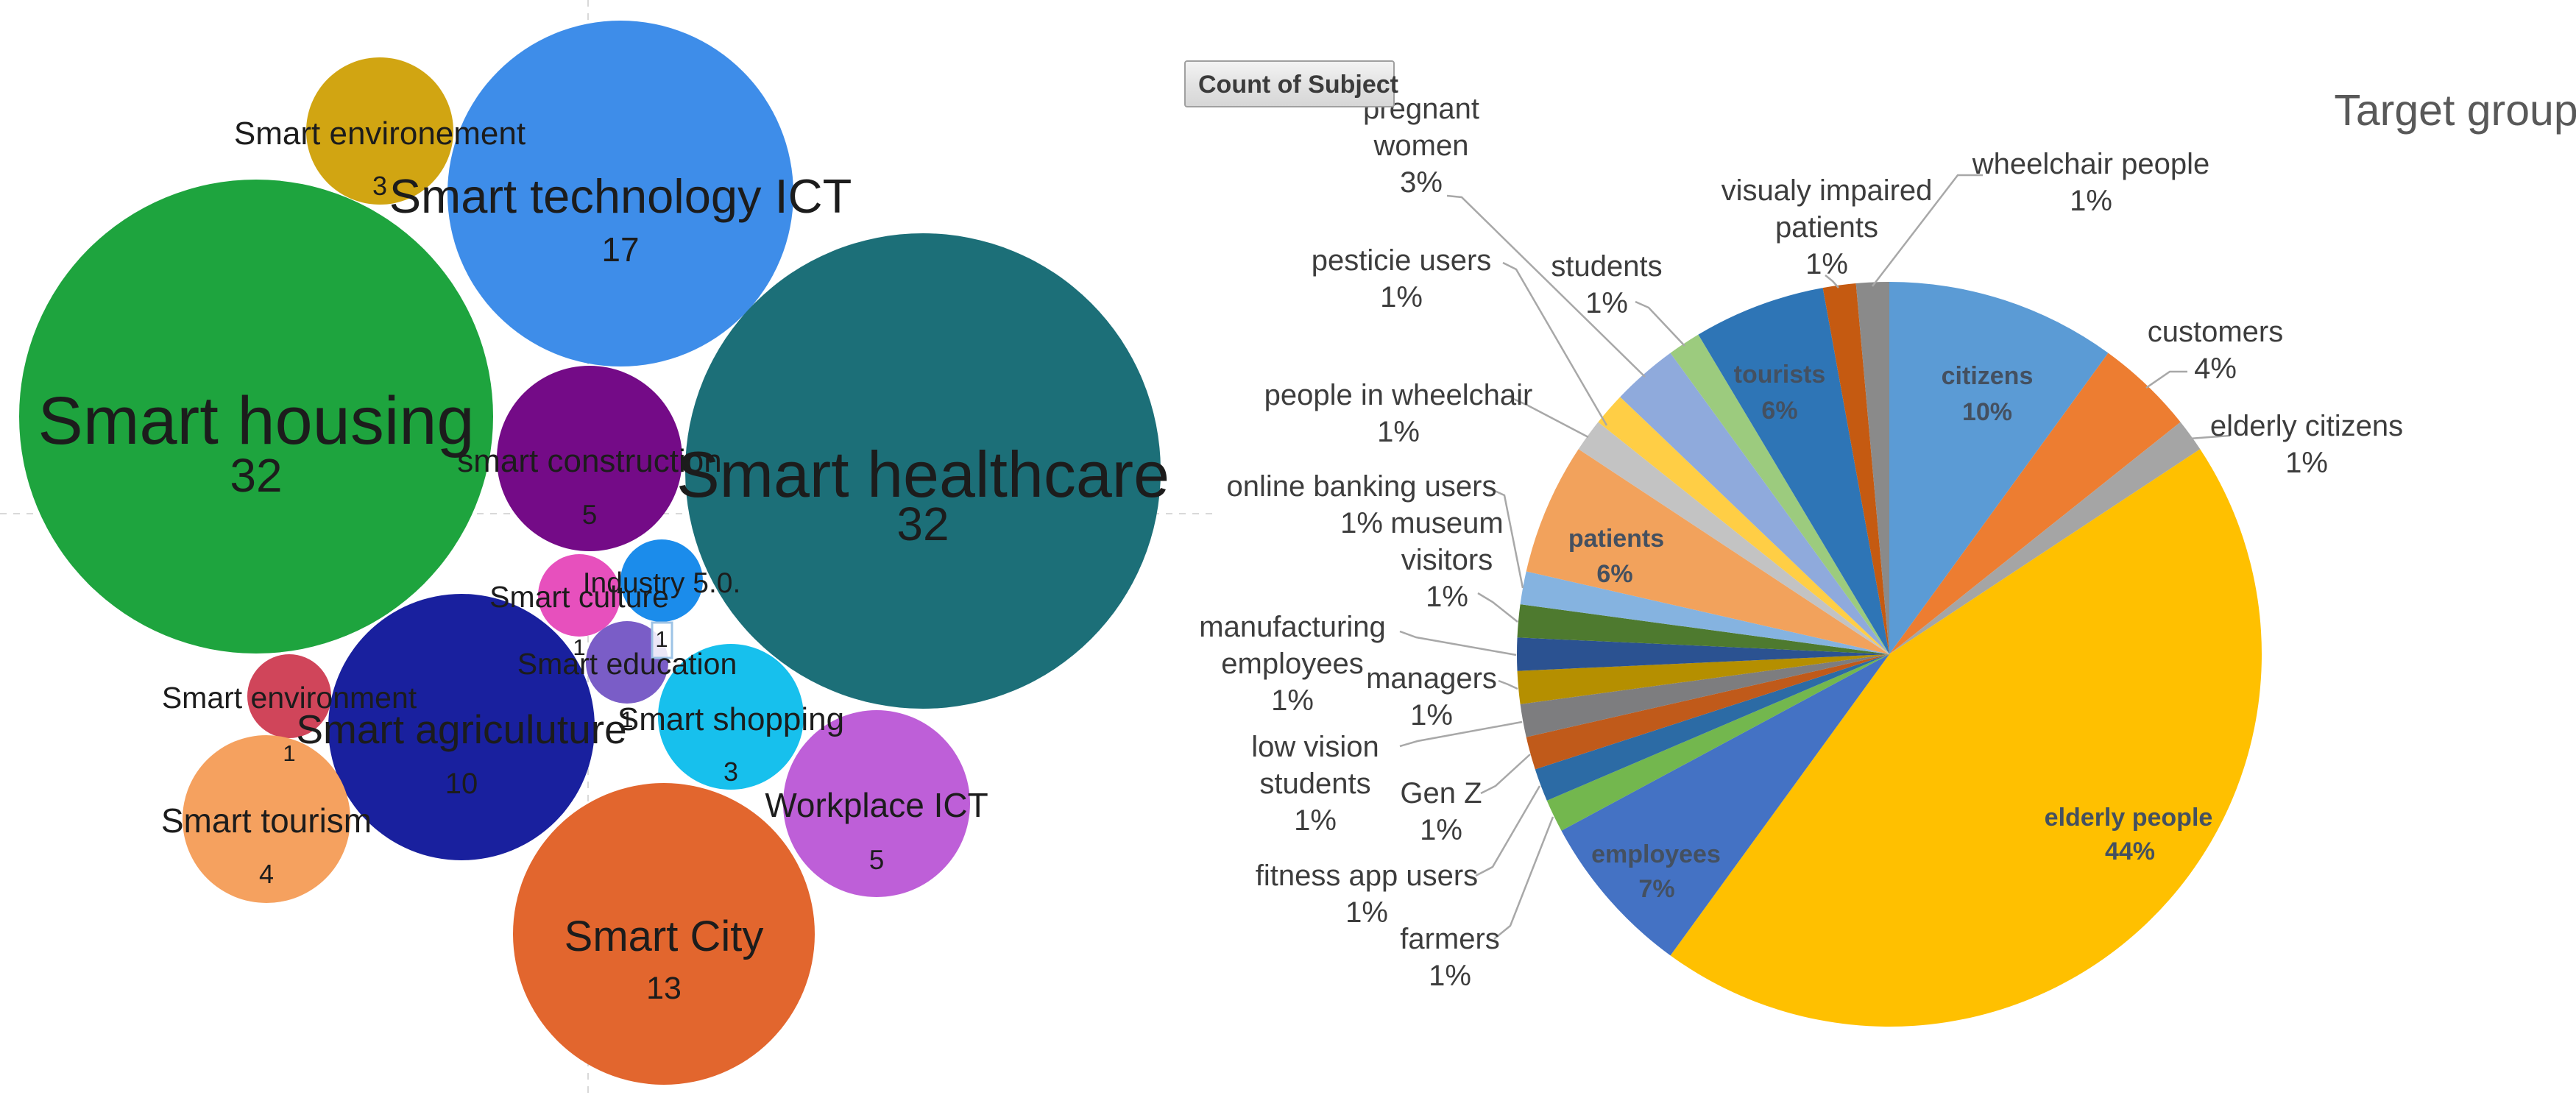 This screenshot has height=1098, width=2576. What do you see at coordinates (923, 475) in the screenshot?
I see `svg-text: Smart healthcare` at bounding box center [923, 475].